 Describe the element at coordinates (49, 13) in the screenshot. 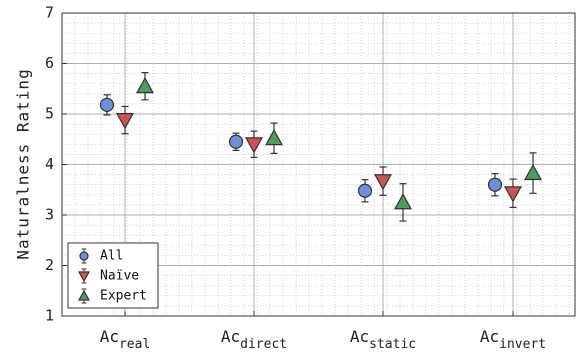

I see `y-tick-label: 7` at that location.